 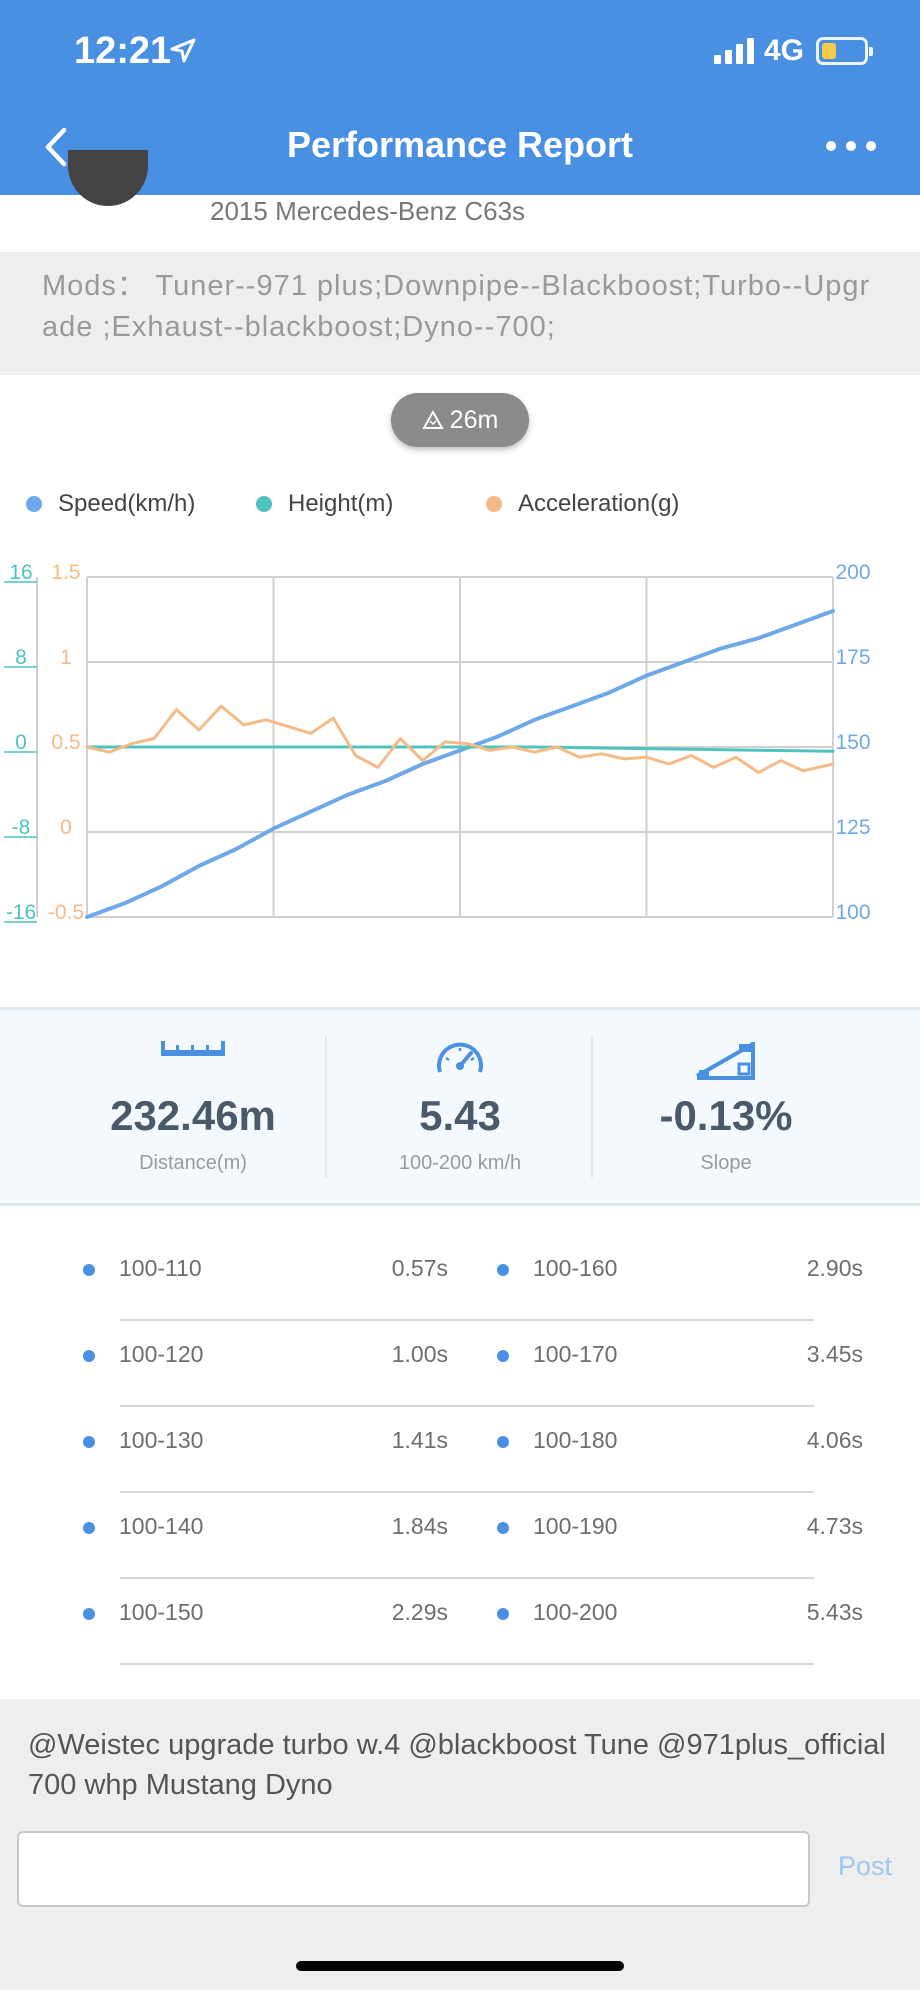 What do you see at coordinates (575, 1612) in the screenshot?
I see `split-range: 100-200` at bounding box center [575, 1612].